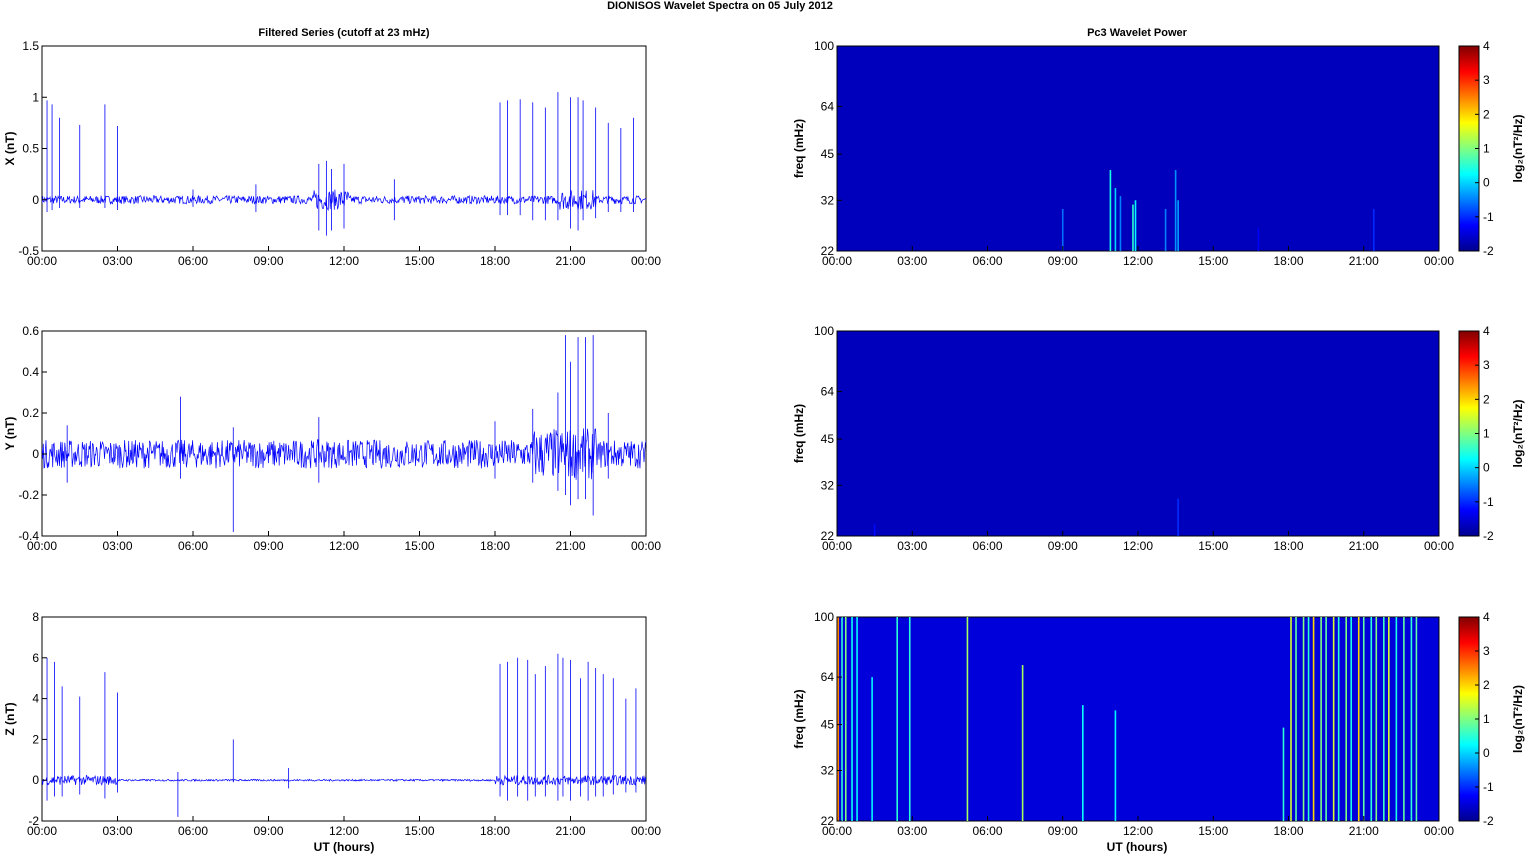 The width and height of the screenshot is (1525, 854). I want to click on left-column-title: Filtered Series (cutoff at 23 mHz), so click(343, 33).